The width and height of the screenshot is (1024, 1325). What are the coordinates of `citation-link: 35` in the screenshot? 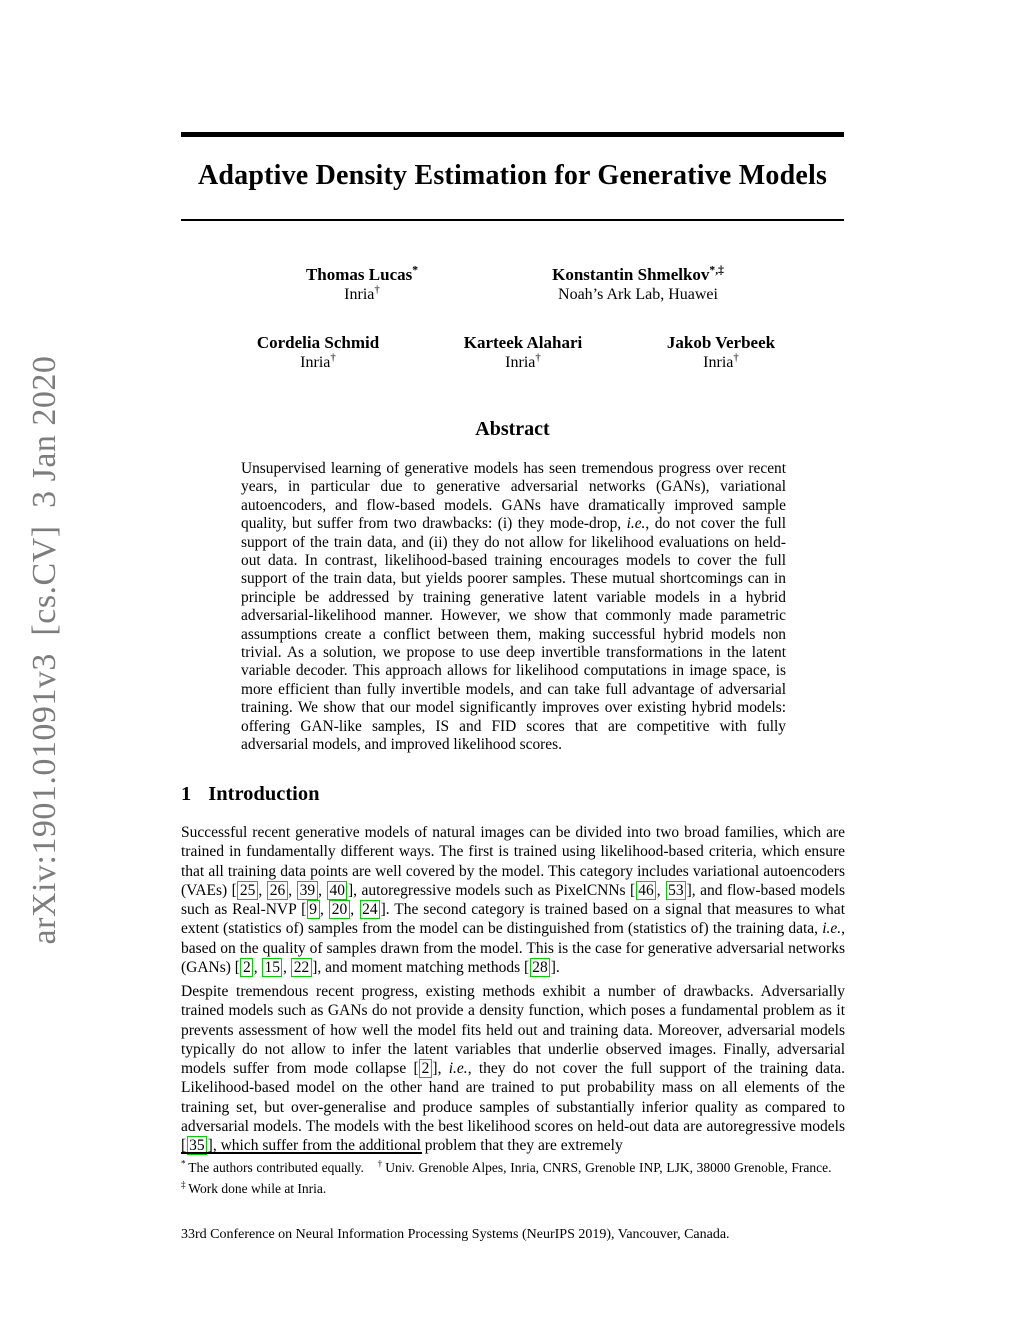 It's located at (197, 1146).